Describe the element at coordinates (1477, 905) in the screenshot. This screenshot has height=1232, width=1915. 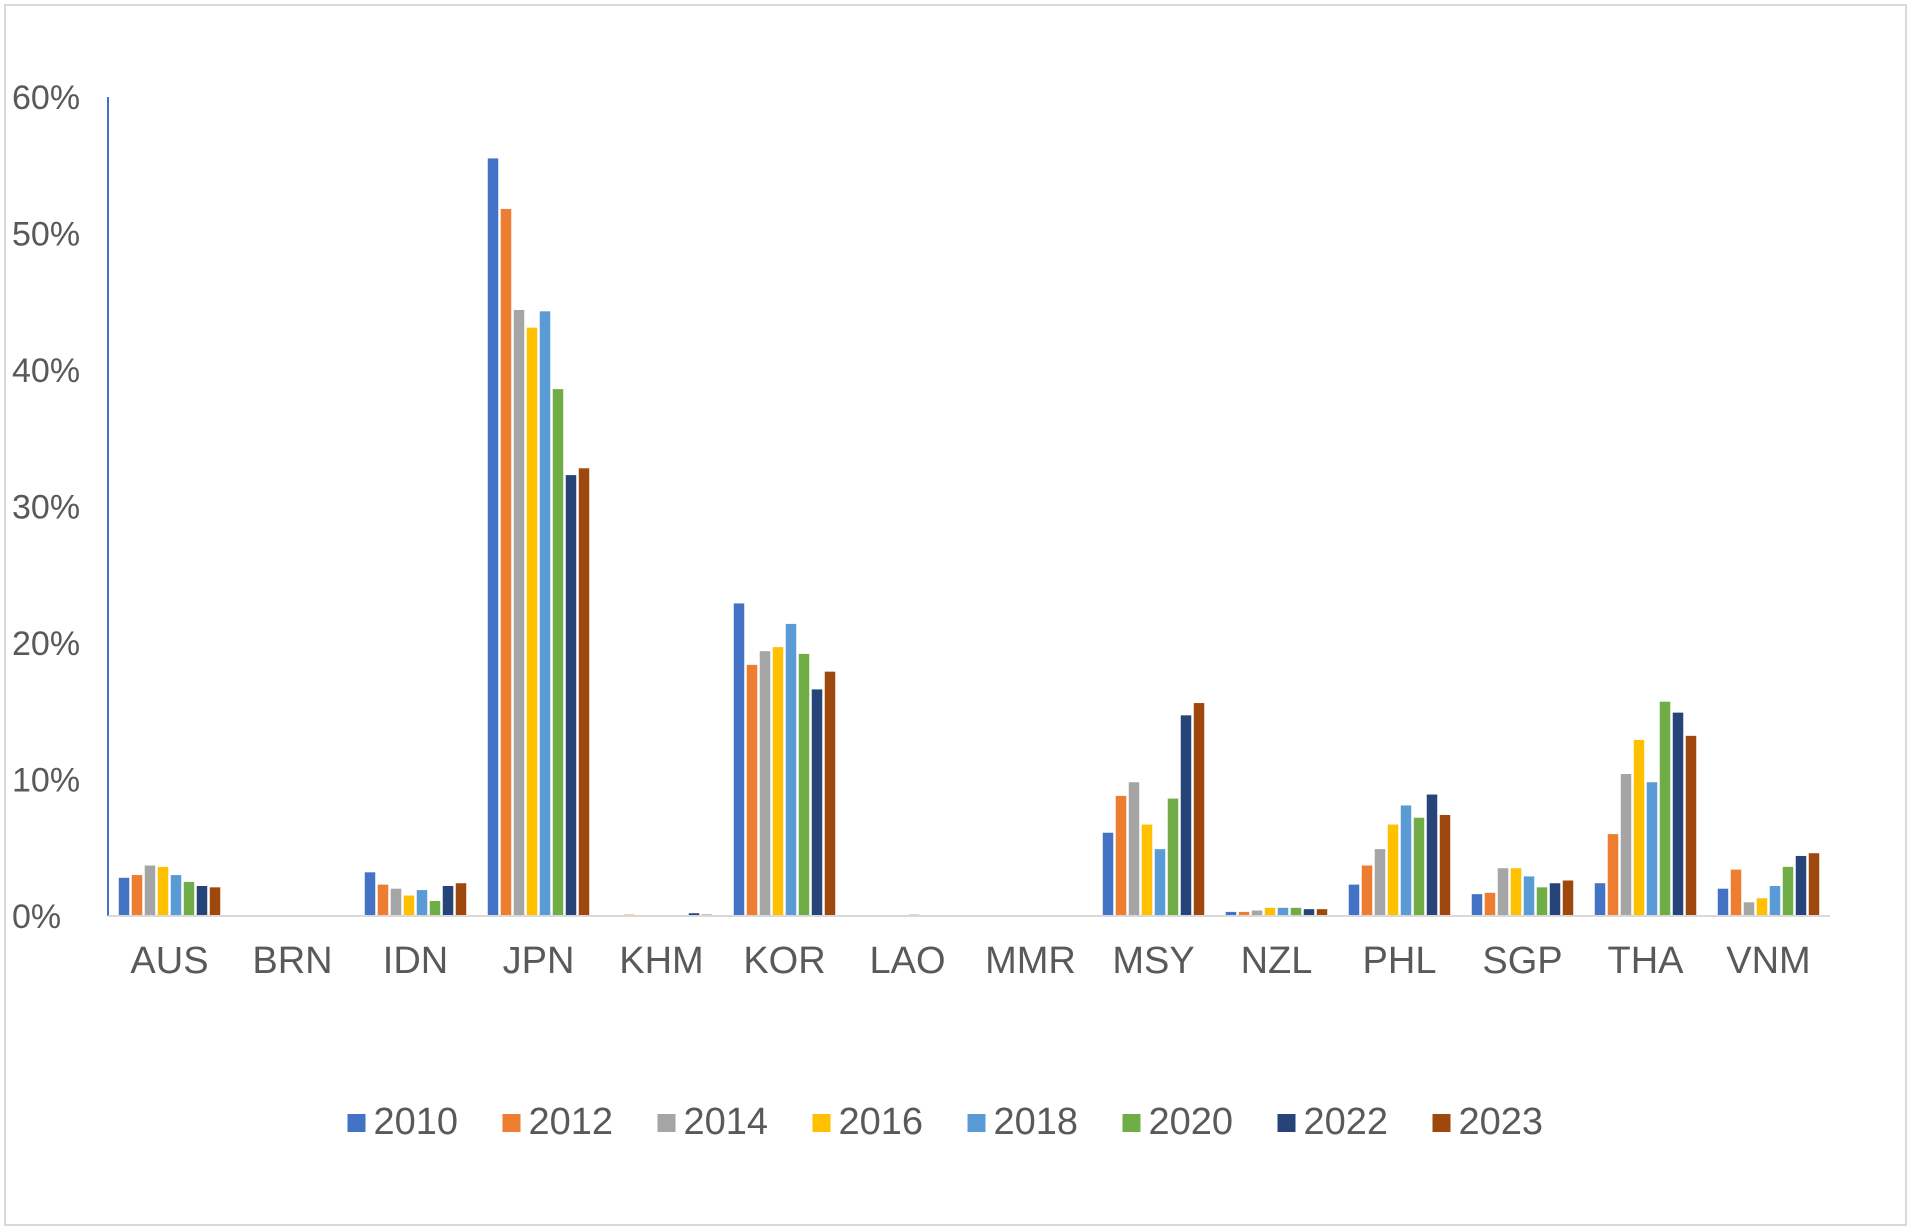
I see `bar-sgp-2010` at that location.